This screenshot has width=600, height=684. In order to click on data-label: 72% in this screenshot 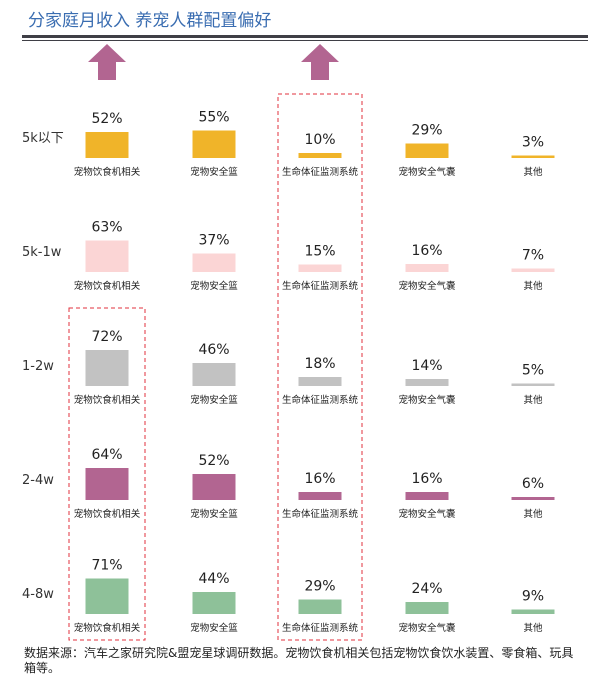, I will do `click(106, 337)`.